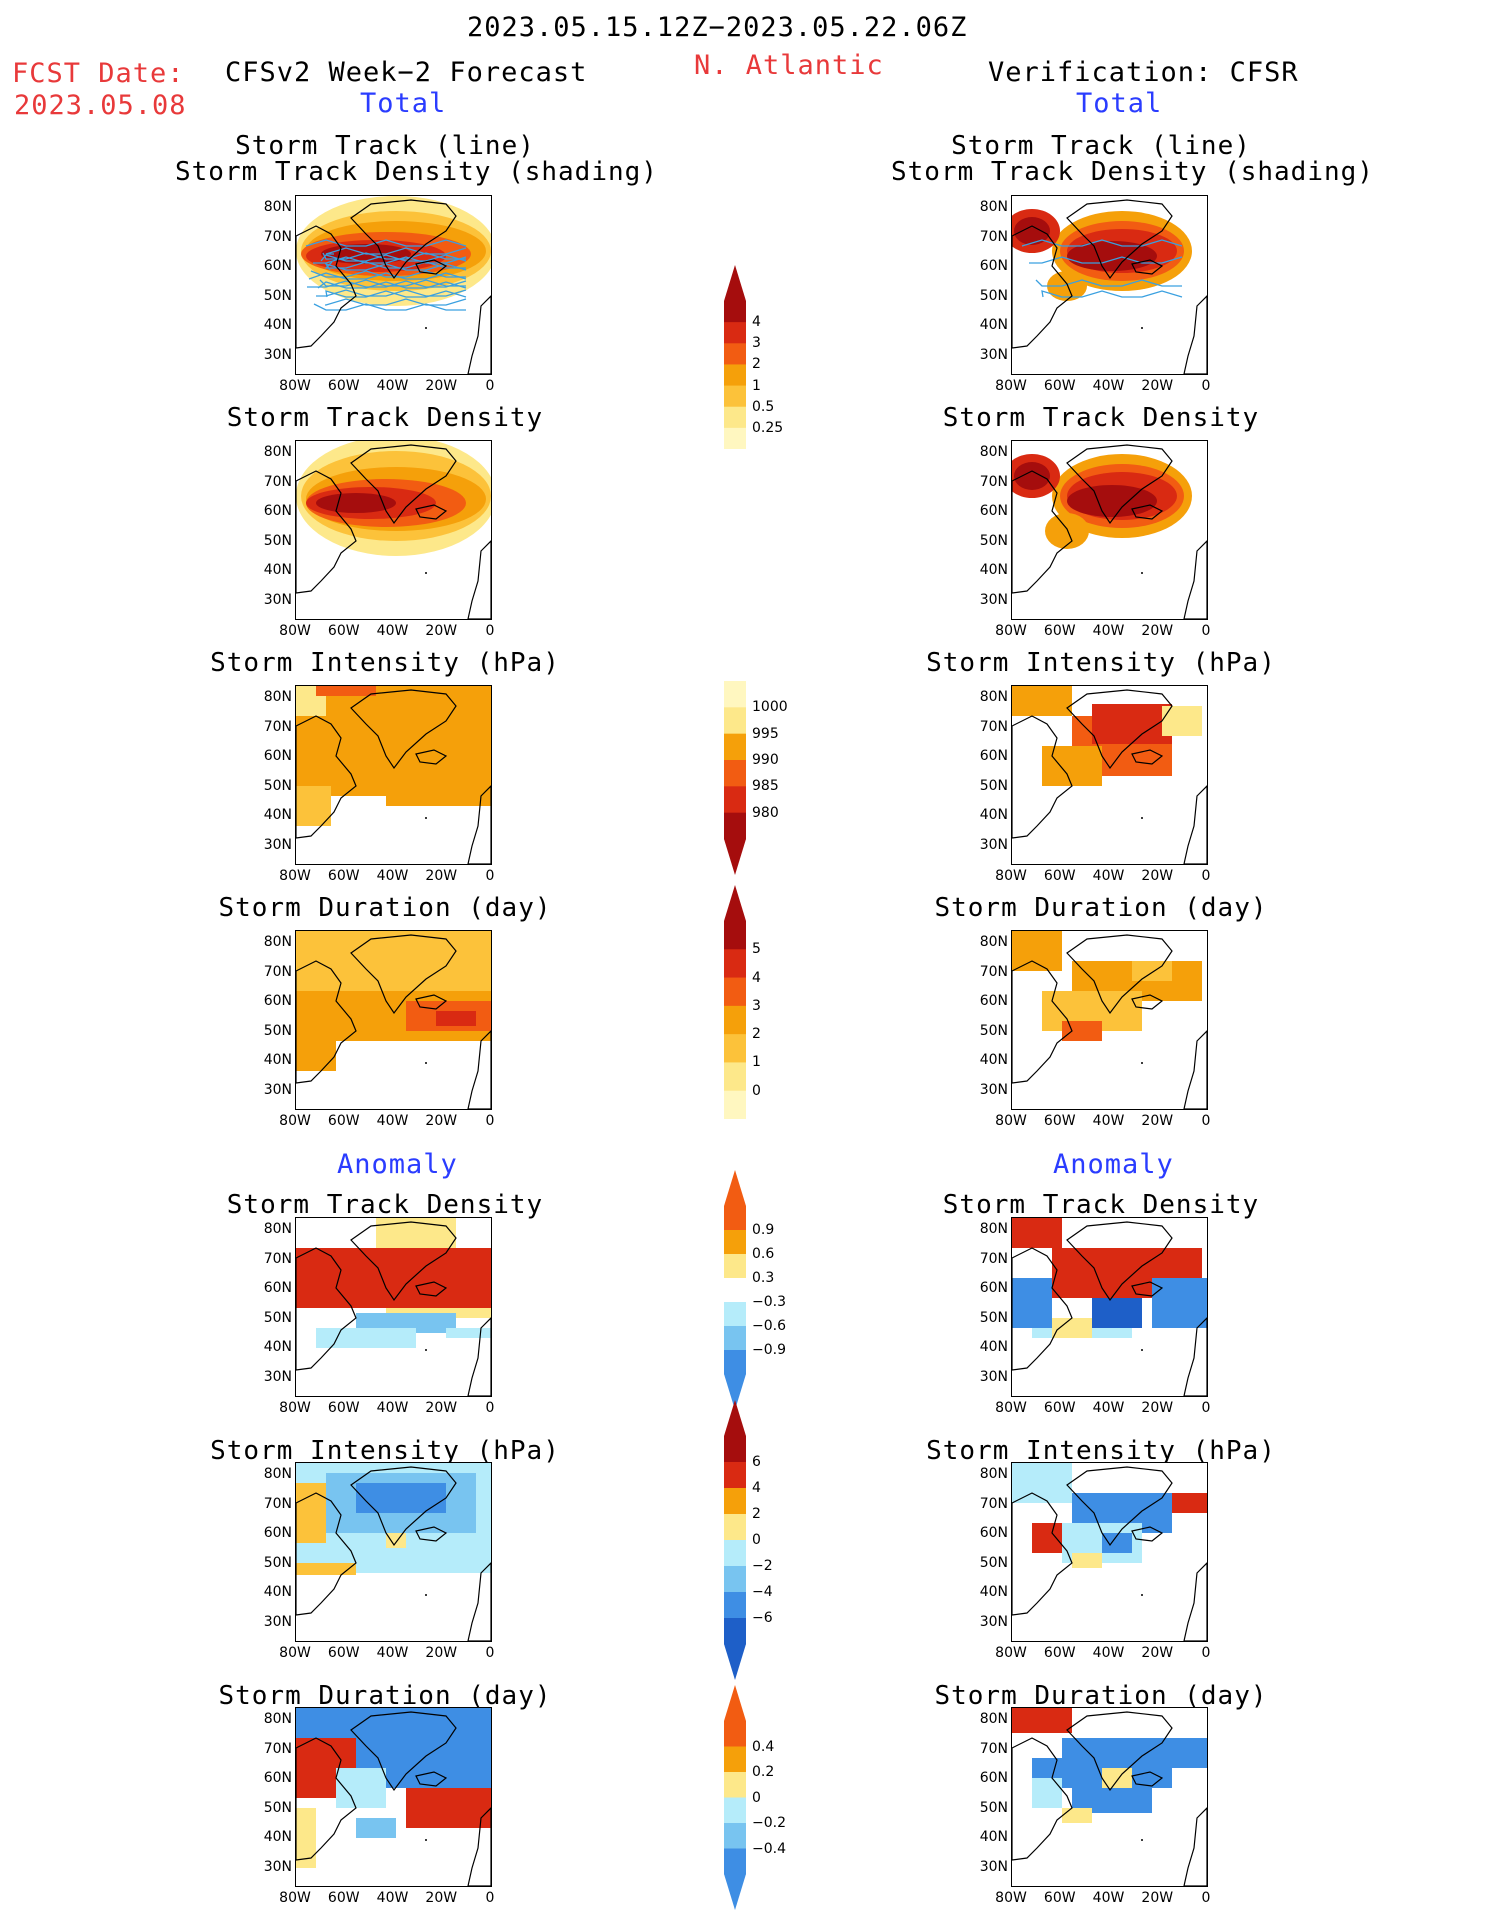  What do you see at coordinates (763, 1230) in the screenshot?
I see `colorbar-label: 0.9` at bounding box center [763, 1230].